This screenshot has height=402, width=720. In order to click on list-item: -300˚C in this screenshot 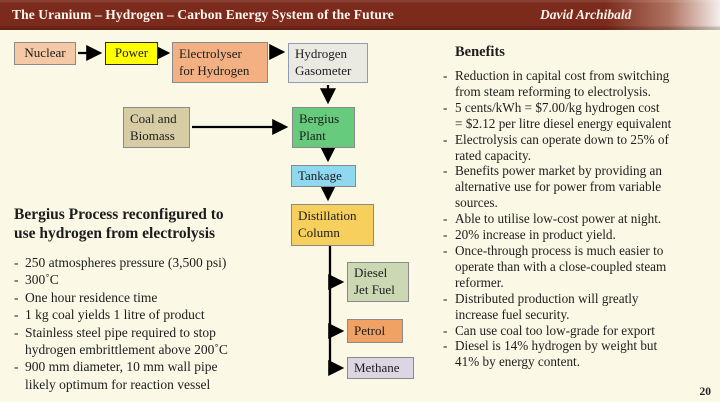, I will do `click(36, 280)`.